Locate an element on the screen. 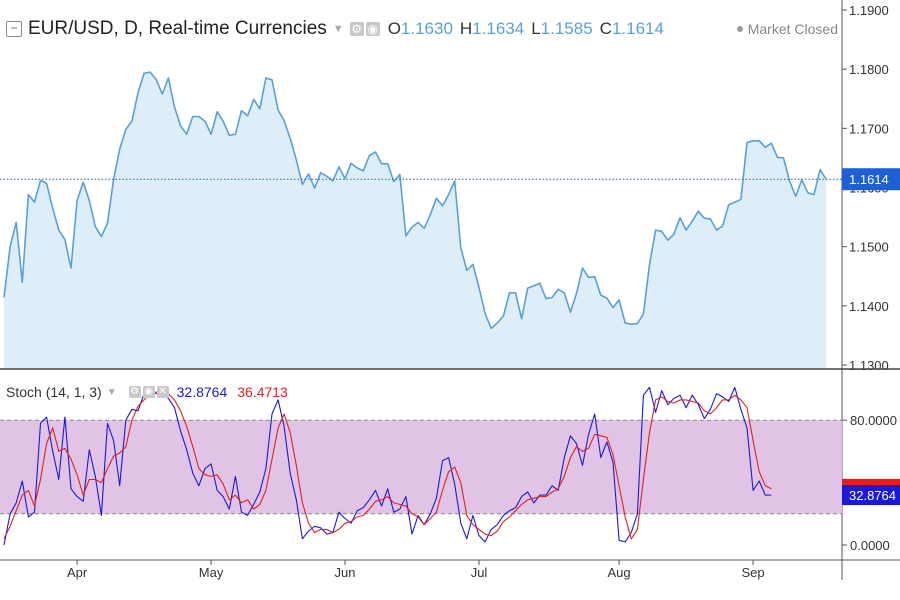 Image resolution: width=900 pixels, height=600 pixels. stochastic-k-badge-label: 32.8764 is located at coordinates (872, 495).